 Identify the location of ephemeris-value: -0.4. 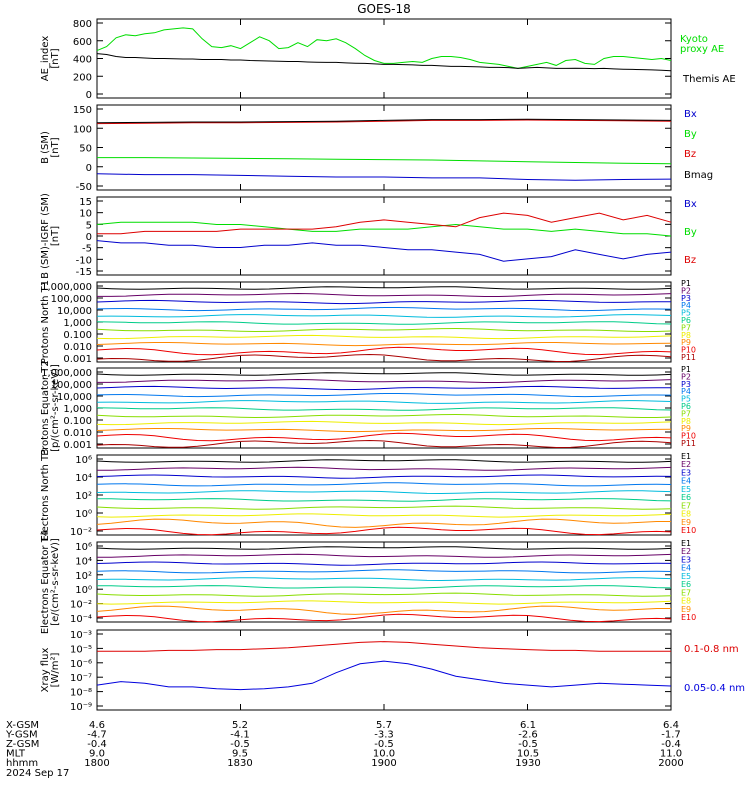
(97, 744).